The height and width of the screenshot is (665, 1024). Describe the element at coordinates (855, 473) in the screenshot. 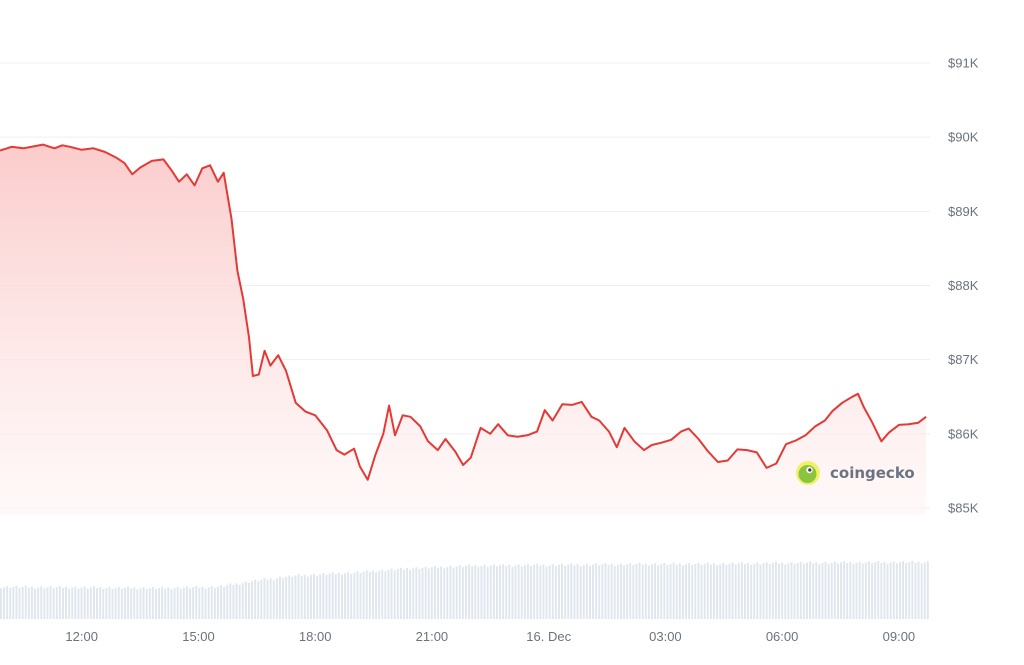

I see `coingecko-watermark: coingecko` at that location.